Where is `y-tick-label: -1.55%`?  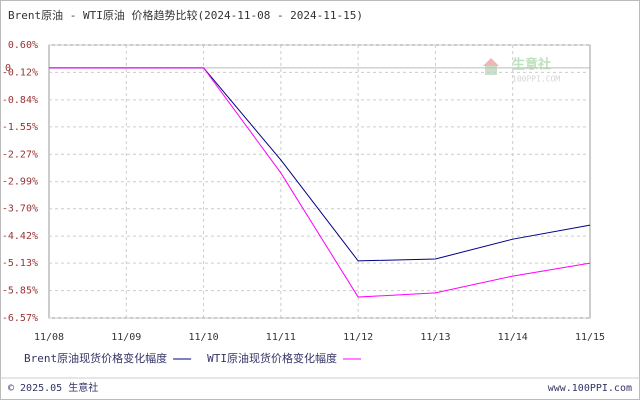
y-tick-label: -1.55% is located at coordinates (20, 127).